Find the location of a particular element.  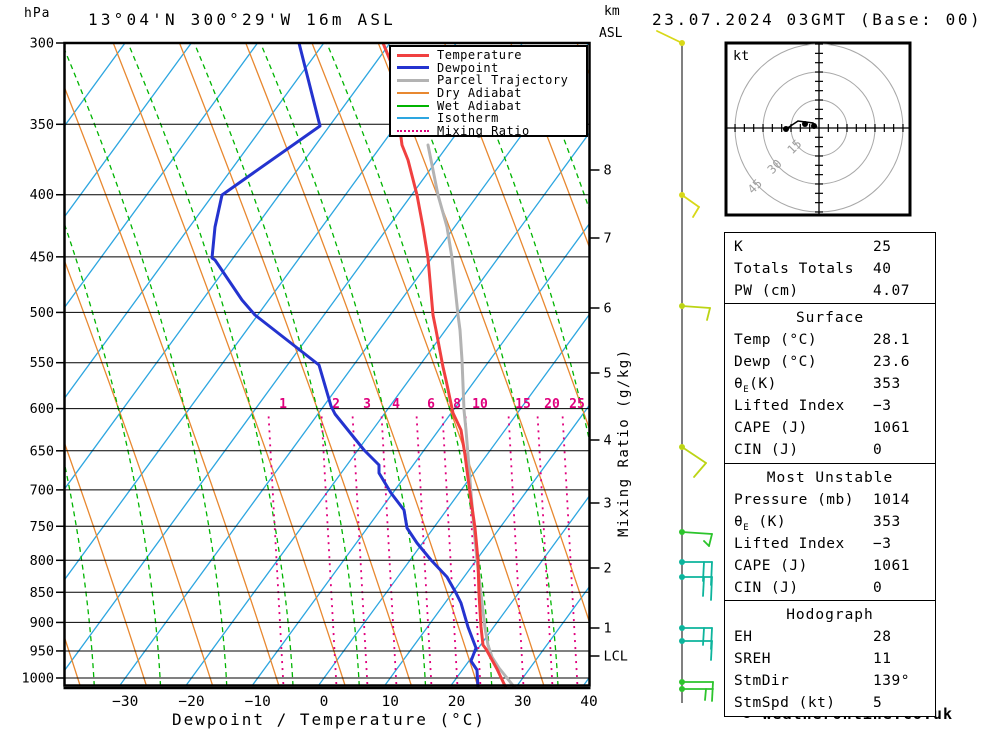

pressure-tick-label: 650 is located at coordinates (42, 451).